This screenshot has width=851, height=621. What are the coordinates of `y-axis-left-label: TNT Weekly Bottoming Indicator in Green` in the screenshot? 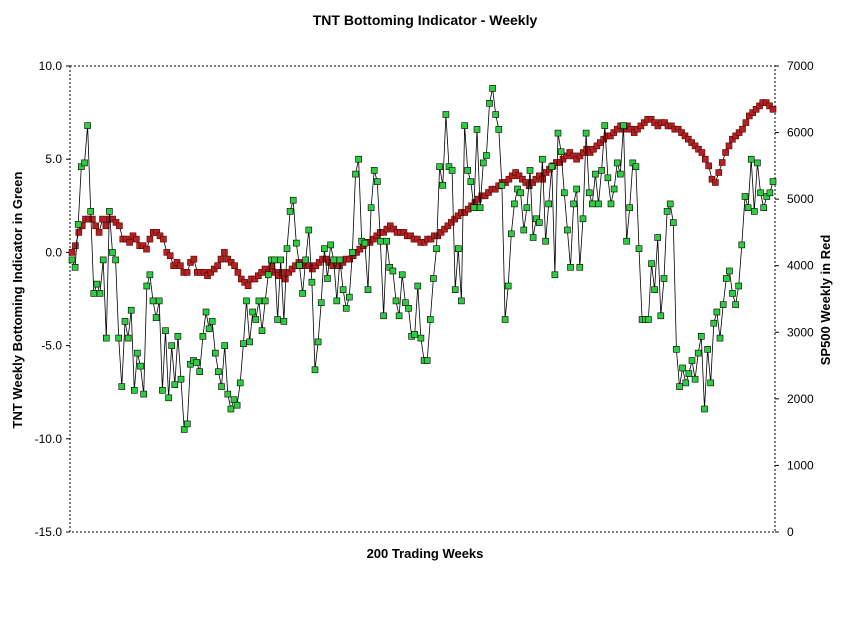 It's located at (17, 299).